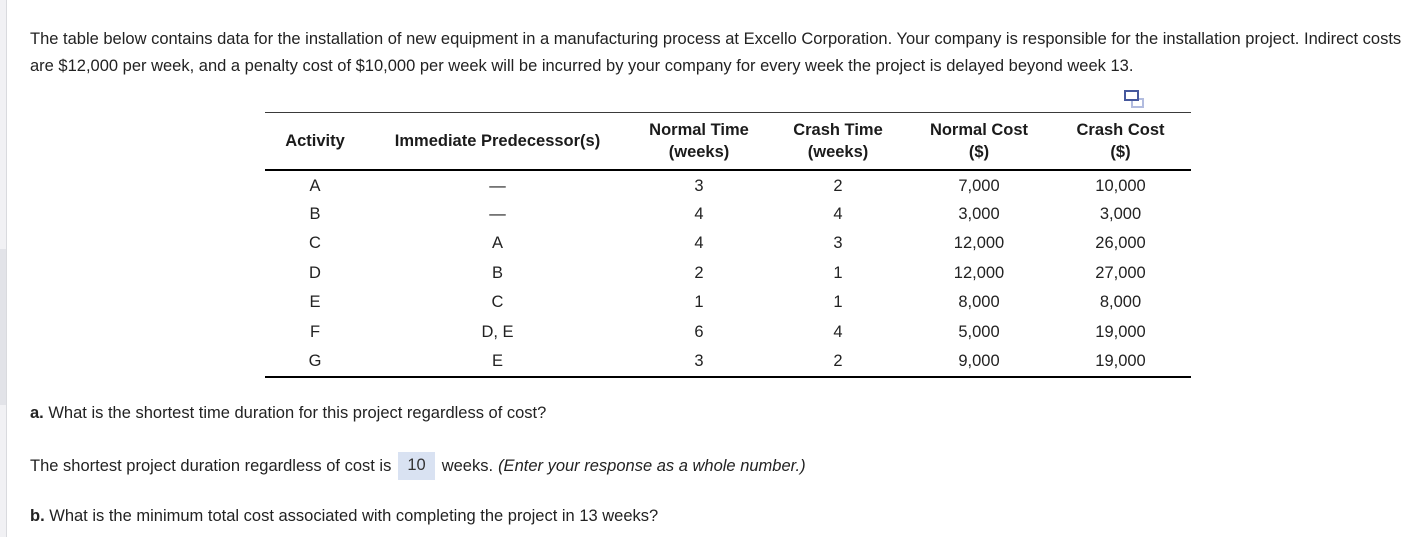  What do you see at coordinates (728, 215) in the screenshot?
I see `table-row: B — 4 4 3,000 3,000` at bounding box center [728, 215].